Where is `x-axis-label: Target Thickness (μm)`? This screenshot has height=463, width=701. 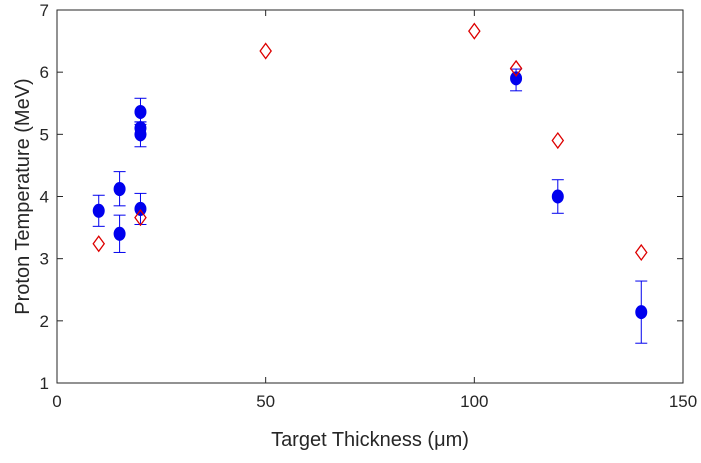
x-axis-label: Target Thickness (μm) is located at coordinates (370, 440).